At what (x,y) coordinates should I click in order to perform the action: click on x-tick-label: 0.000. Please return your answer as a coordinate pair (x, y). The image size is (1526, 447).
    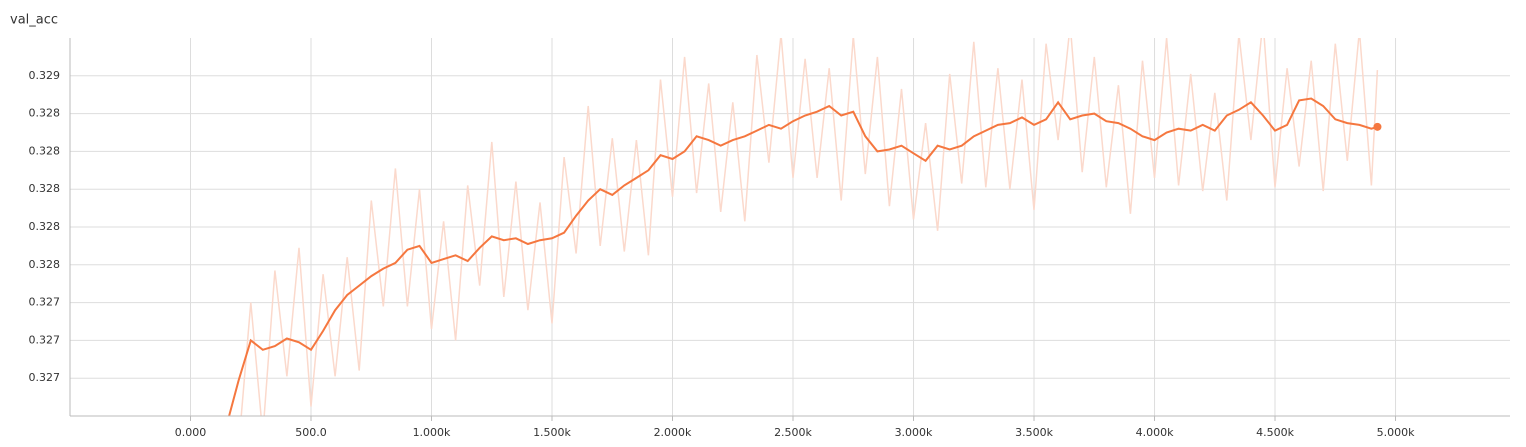
    Looking at the image, I should click on (191, 432).